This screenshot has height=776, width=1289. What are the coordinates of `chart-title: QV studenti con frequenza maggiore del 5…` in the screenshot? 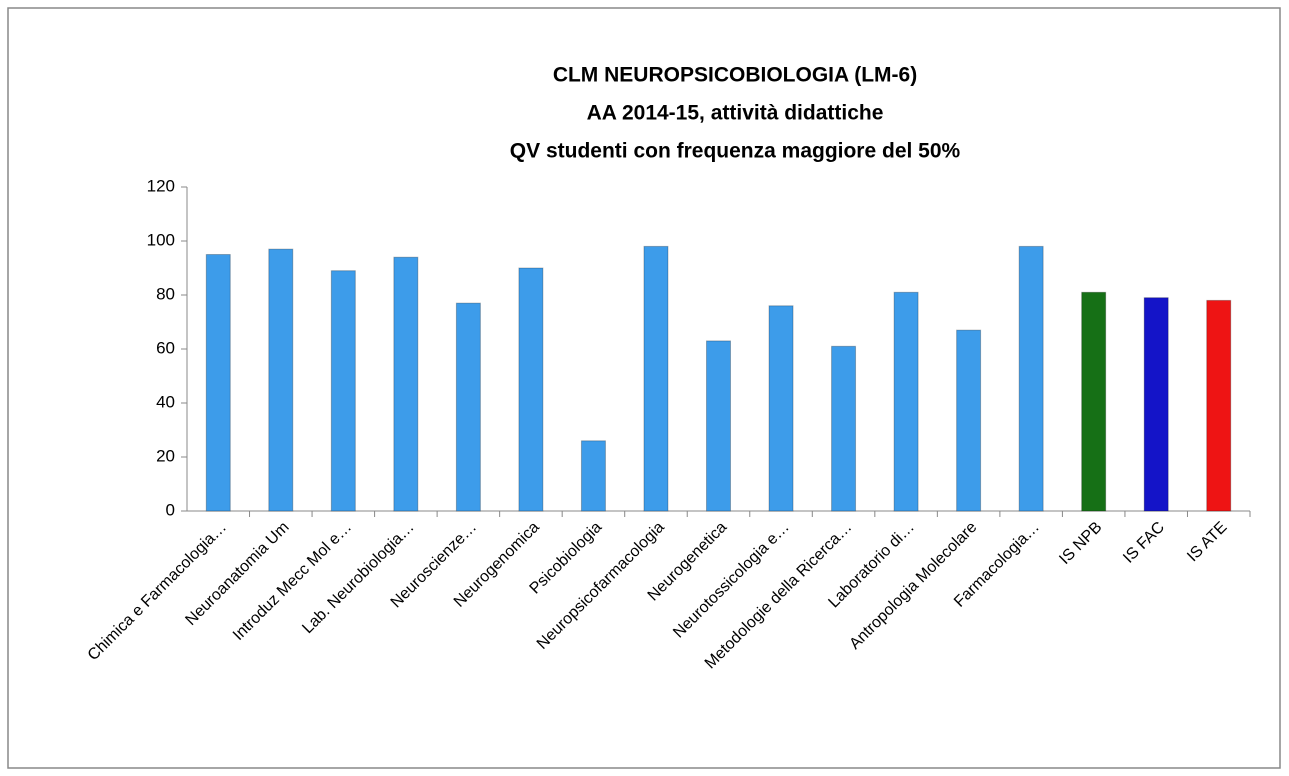 It's located at (735, 151).